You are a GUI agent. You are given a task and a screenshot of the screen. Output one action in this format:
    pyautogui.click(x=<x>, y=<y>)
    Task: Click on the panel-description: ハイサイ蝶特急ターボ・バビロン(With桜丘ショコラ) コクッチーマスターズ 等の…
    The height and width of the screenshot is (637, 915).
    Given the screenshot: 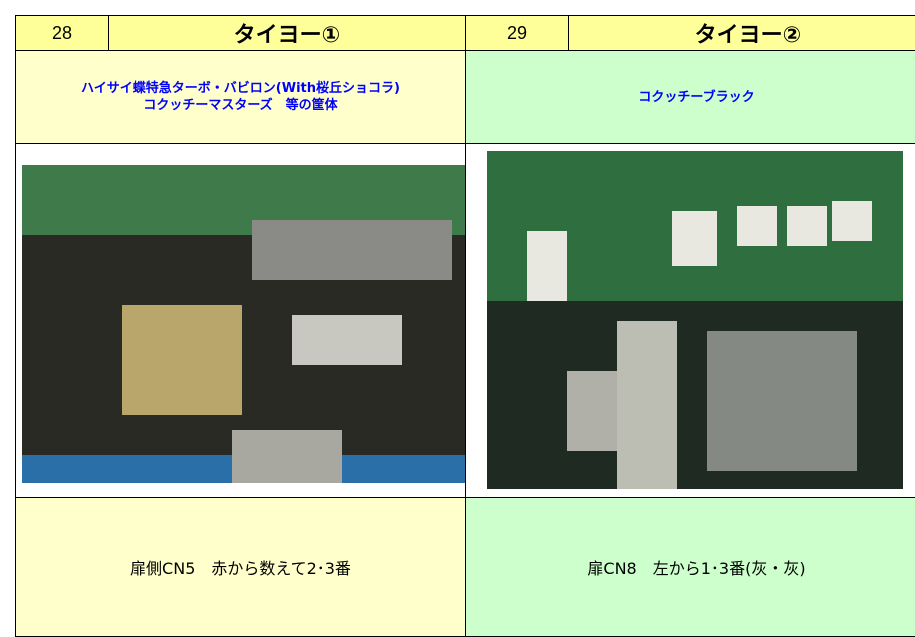 What is the action you would take?
    pyautogui.click(x=240, y=97)
    